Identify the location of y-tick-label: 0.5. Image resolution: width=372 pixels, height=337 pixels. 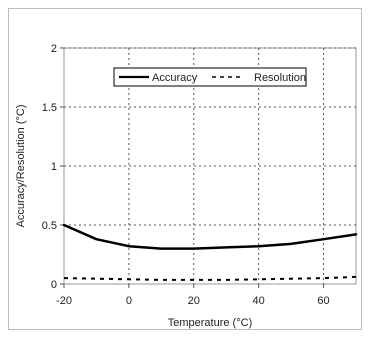
(49, 226).